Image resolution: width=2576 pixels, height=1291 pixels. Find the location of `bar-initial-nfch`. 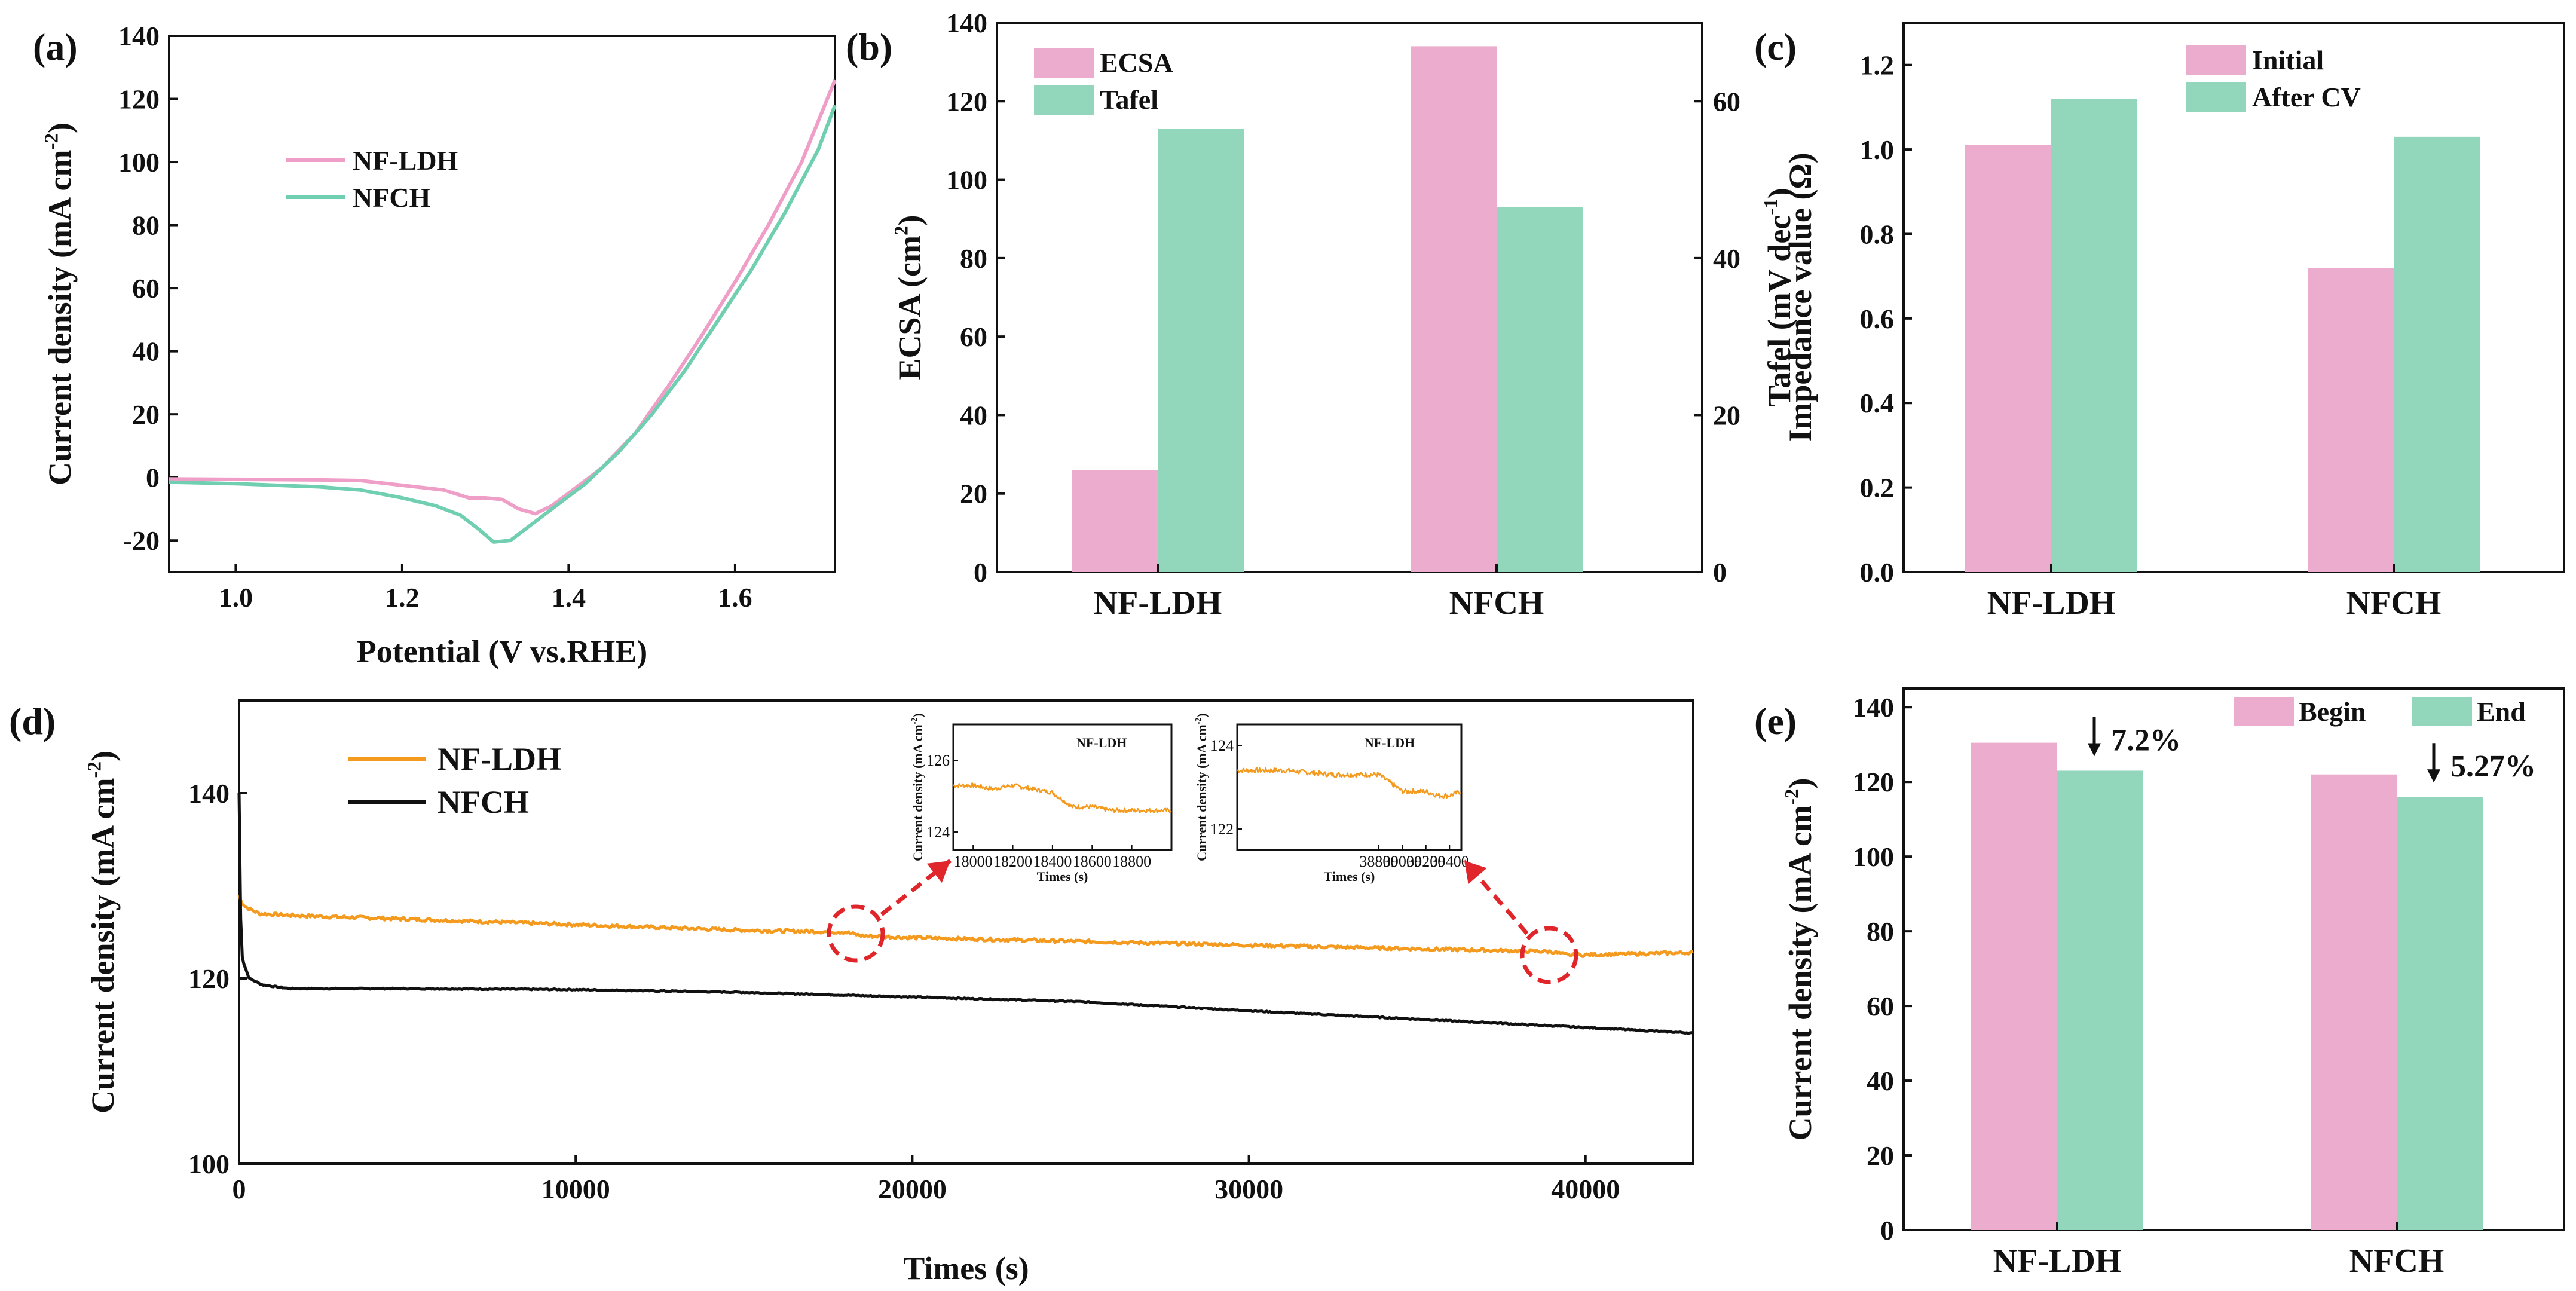

bar-initial-nfch is located at coordinates (2351, 420).